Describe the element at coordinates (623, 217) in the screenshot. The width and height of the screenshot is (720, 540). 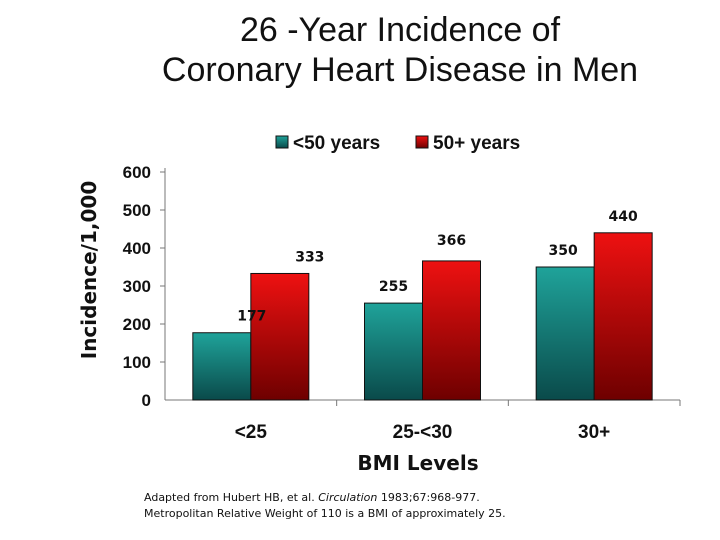
I see `bar-value-label: 440` at that location.